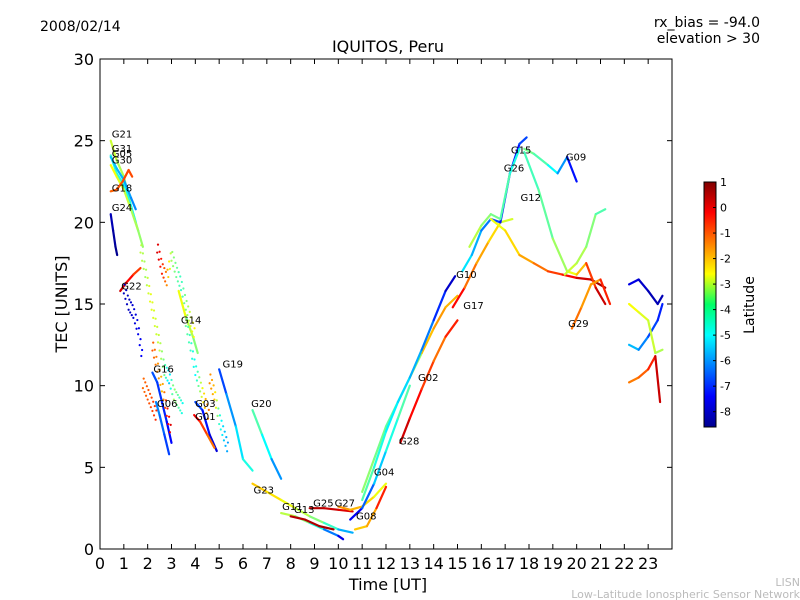  Describe the element at coordinates (345, 504) in the screenshot. I see `series-label-g27: G27` at that location.